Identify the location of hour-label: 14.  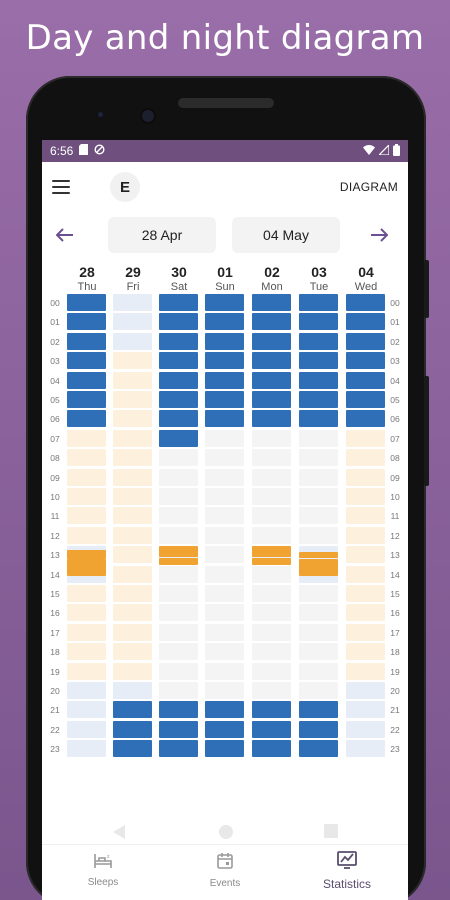
(55, 574).